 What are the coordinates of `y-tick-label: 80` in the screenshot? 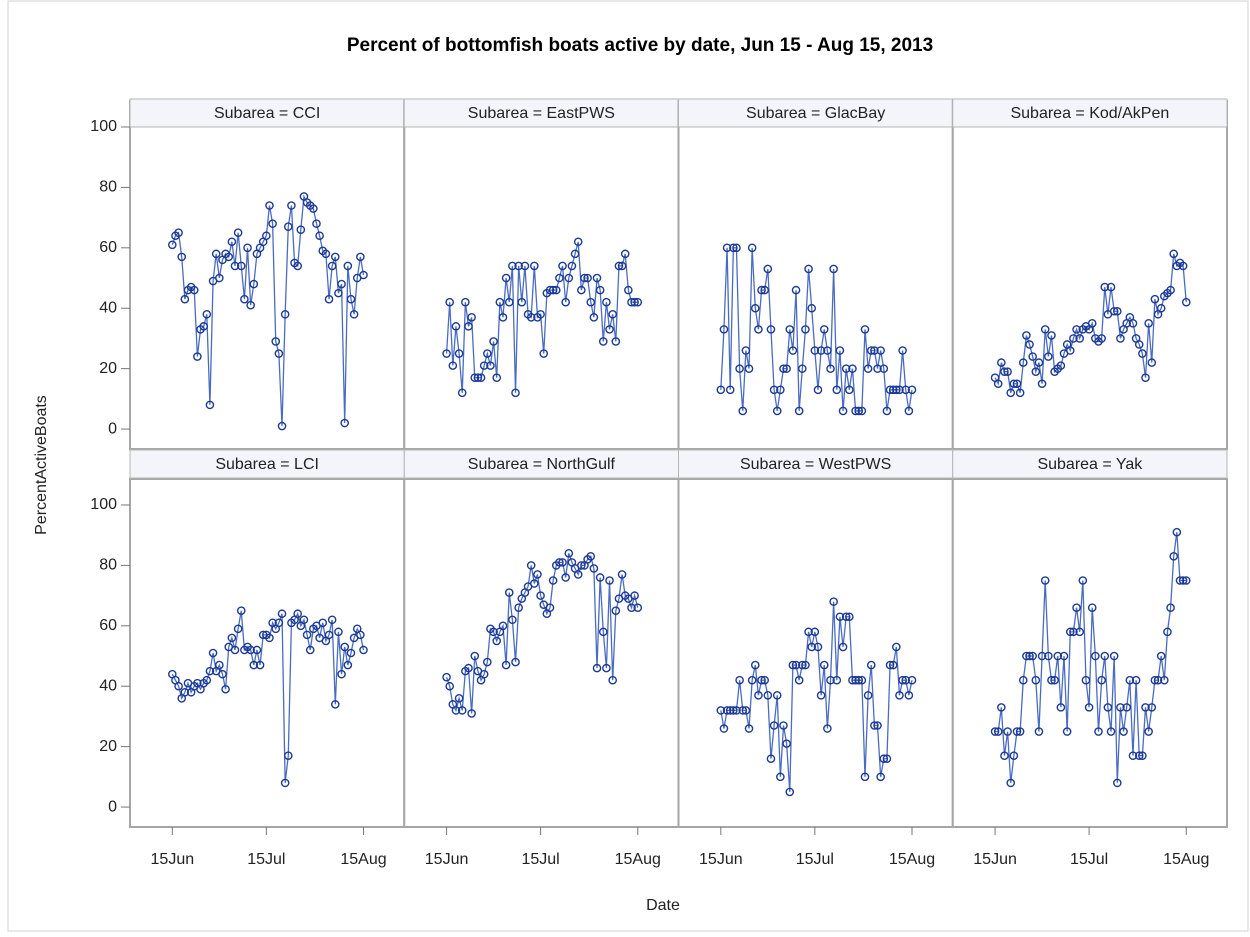 It's located at (108, 565).